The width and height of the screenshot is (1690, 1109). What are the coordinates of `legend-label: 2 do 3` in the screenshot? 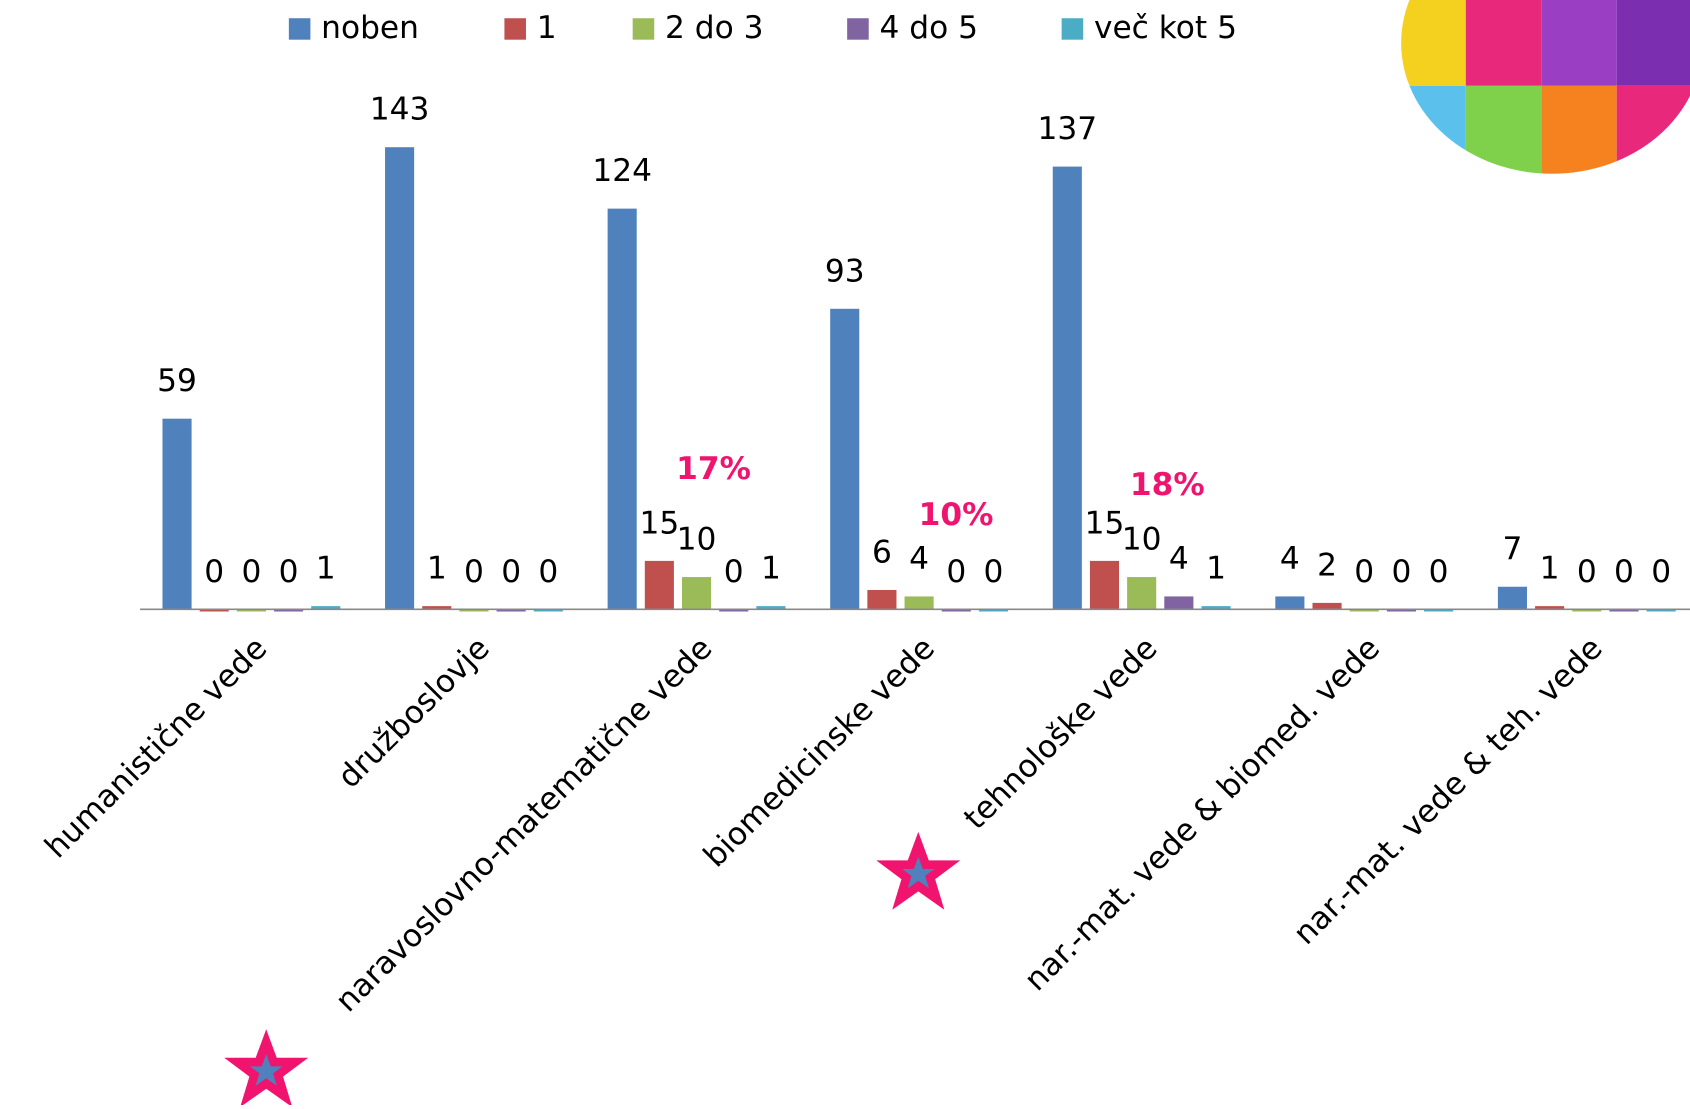 It's located at (714, 28).